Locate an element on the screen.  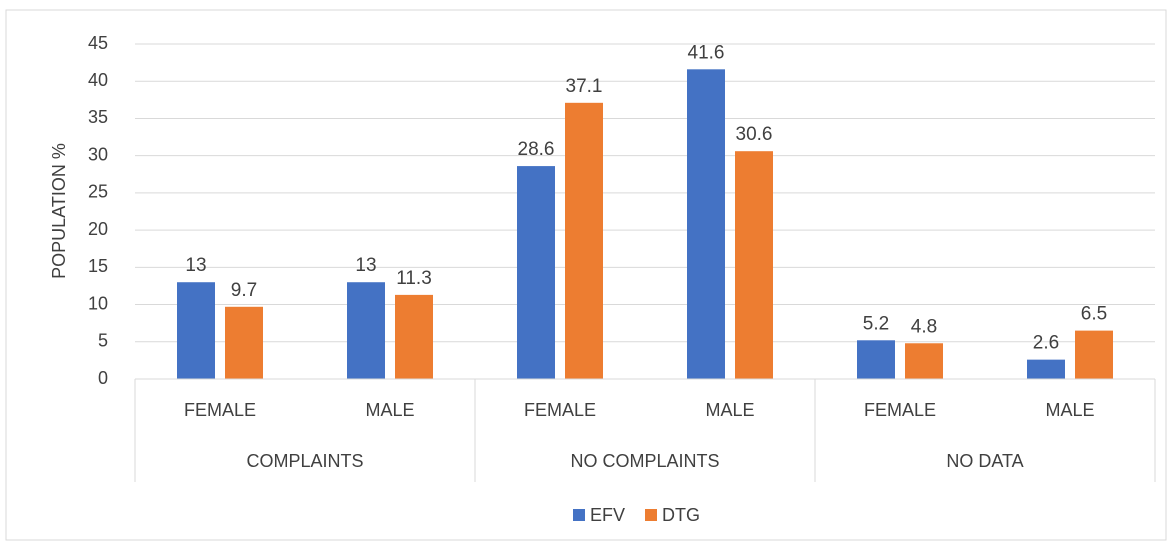
data-label: 41.6 is located at coordinates (706, 52).